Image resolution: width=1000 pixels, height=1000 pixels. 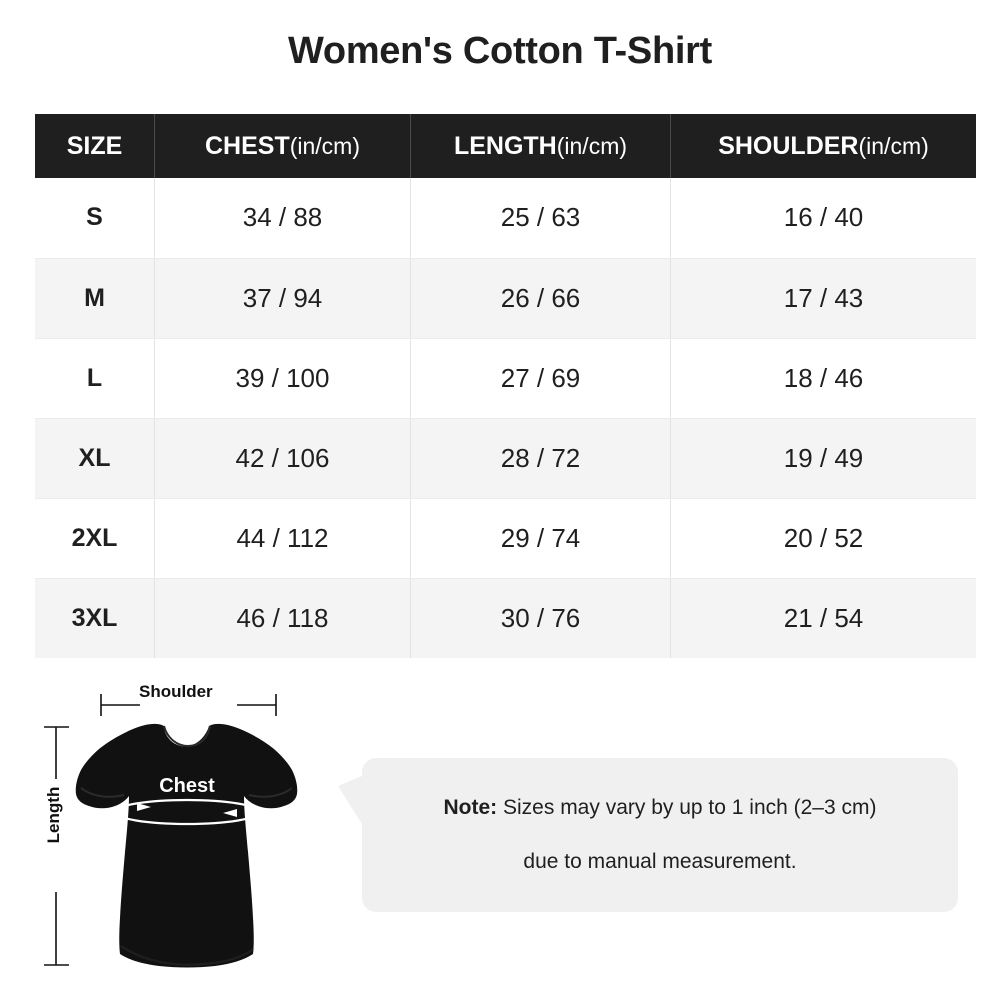 I want to click on cell-length: 29 / 74, so click(x=540, y=538).